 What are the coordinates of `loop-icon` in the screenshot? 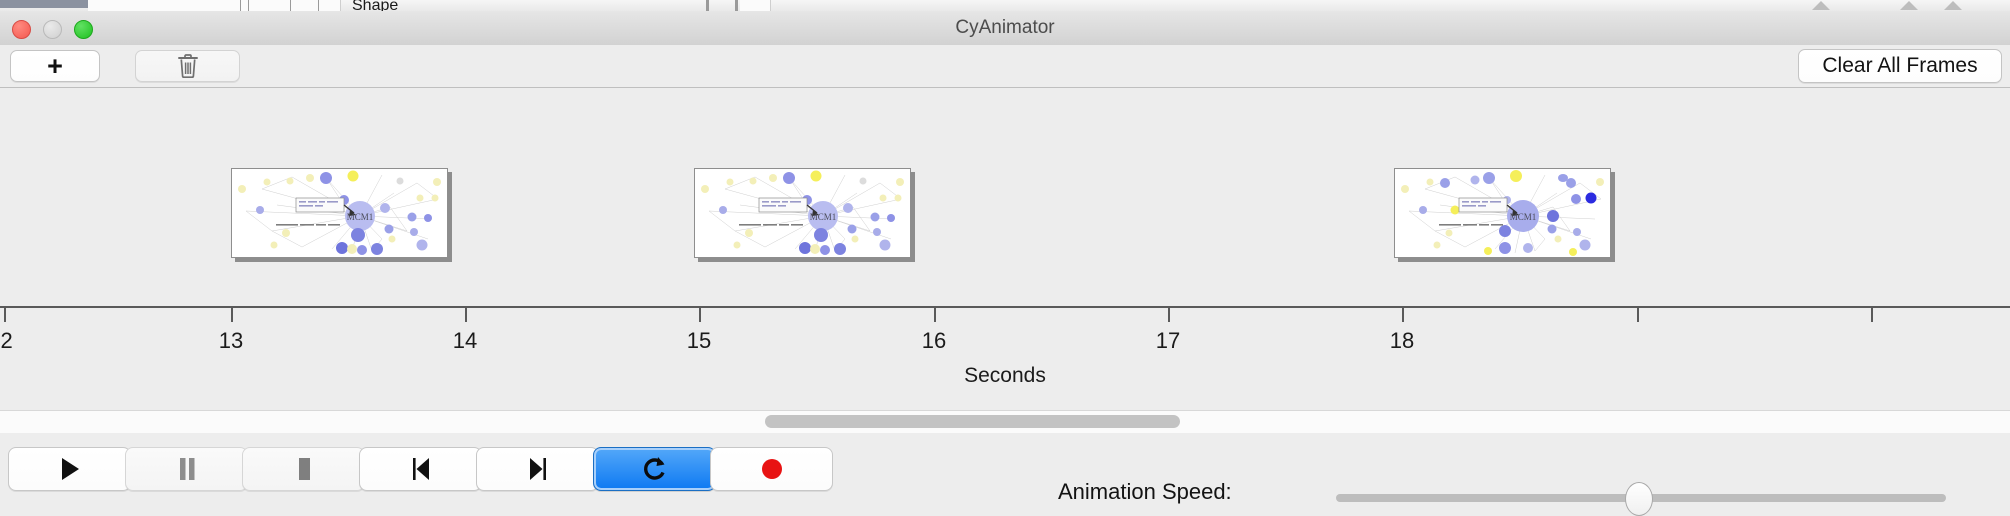 It's located at (654, 468).